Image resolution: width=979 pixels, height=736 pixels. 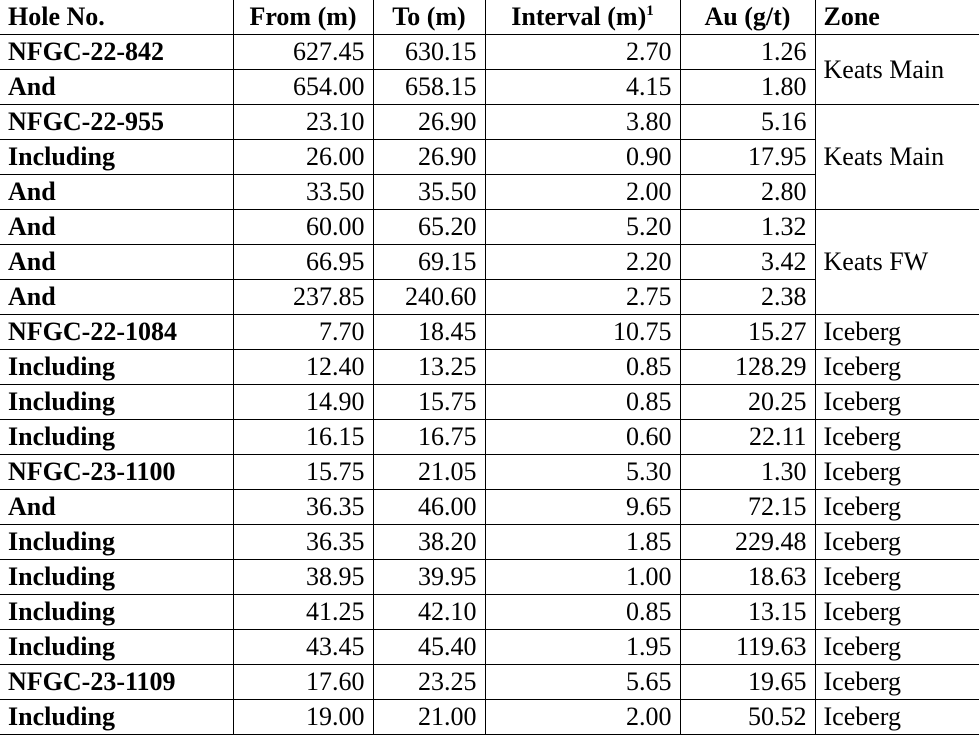 I want to click on value-cell: 66.95, so click(x=303, y=262).